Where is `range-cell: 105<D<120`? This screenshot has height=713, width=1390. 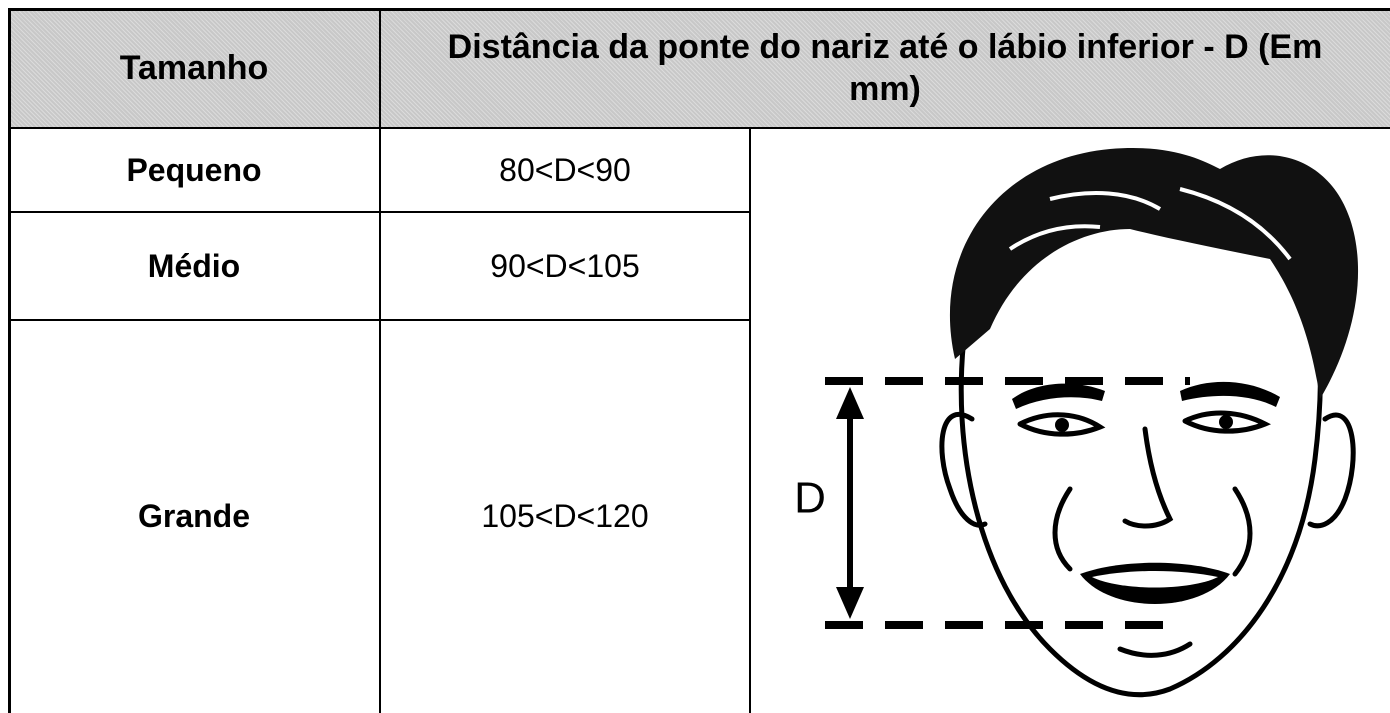 range-cell: 105<D<120 is located at coordinates (565, 516).